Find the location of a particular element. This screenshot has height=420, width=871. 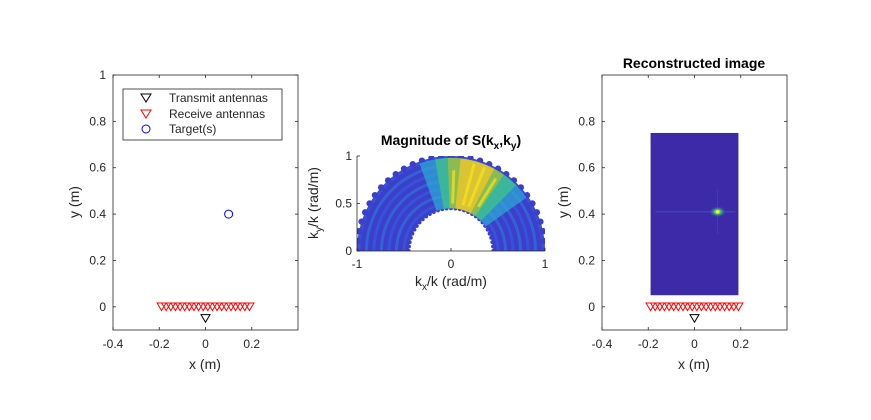

target-peak-core is located at coordinates (717, 211).